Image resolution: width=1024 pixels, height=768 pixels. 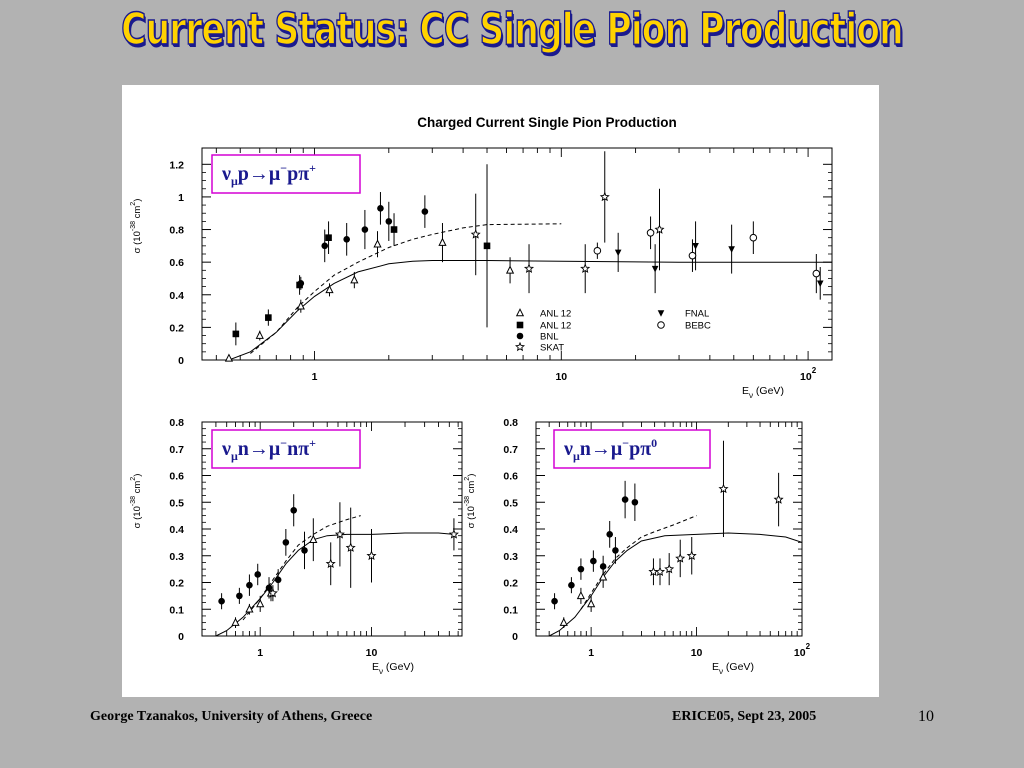 I want to click on legend-label: BNL, so click(x=549, y=337).